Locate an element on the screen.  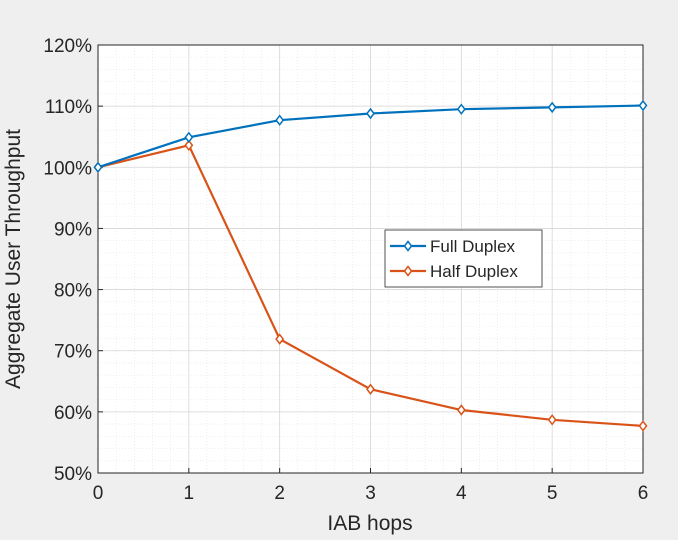
y-tick-label: 110% is located at coordinates (68, 107).